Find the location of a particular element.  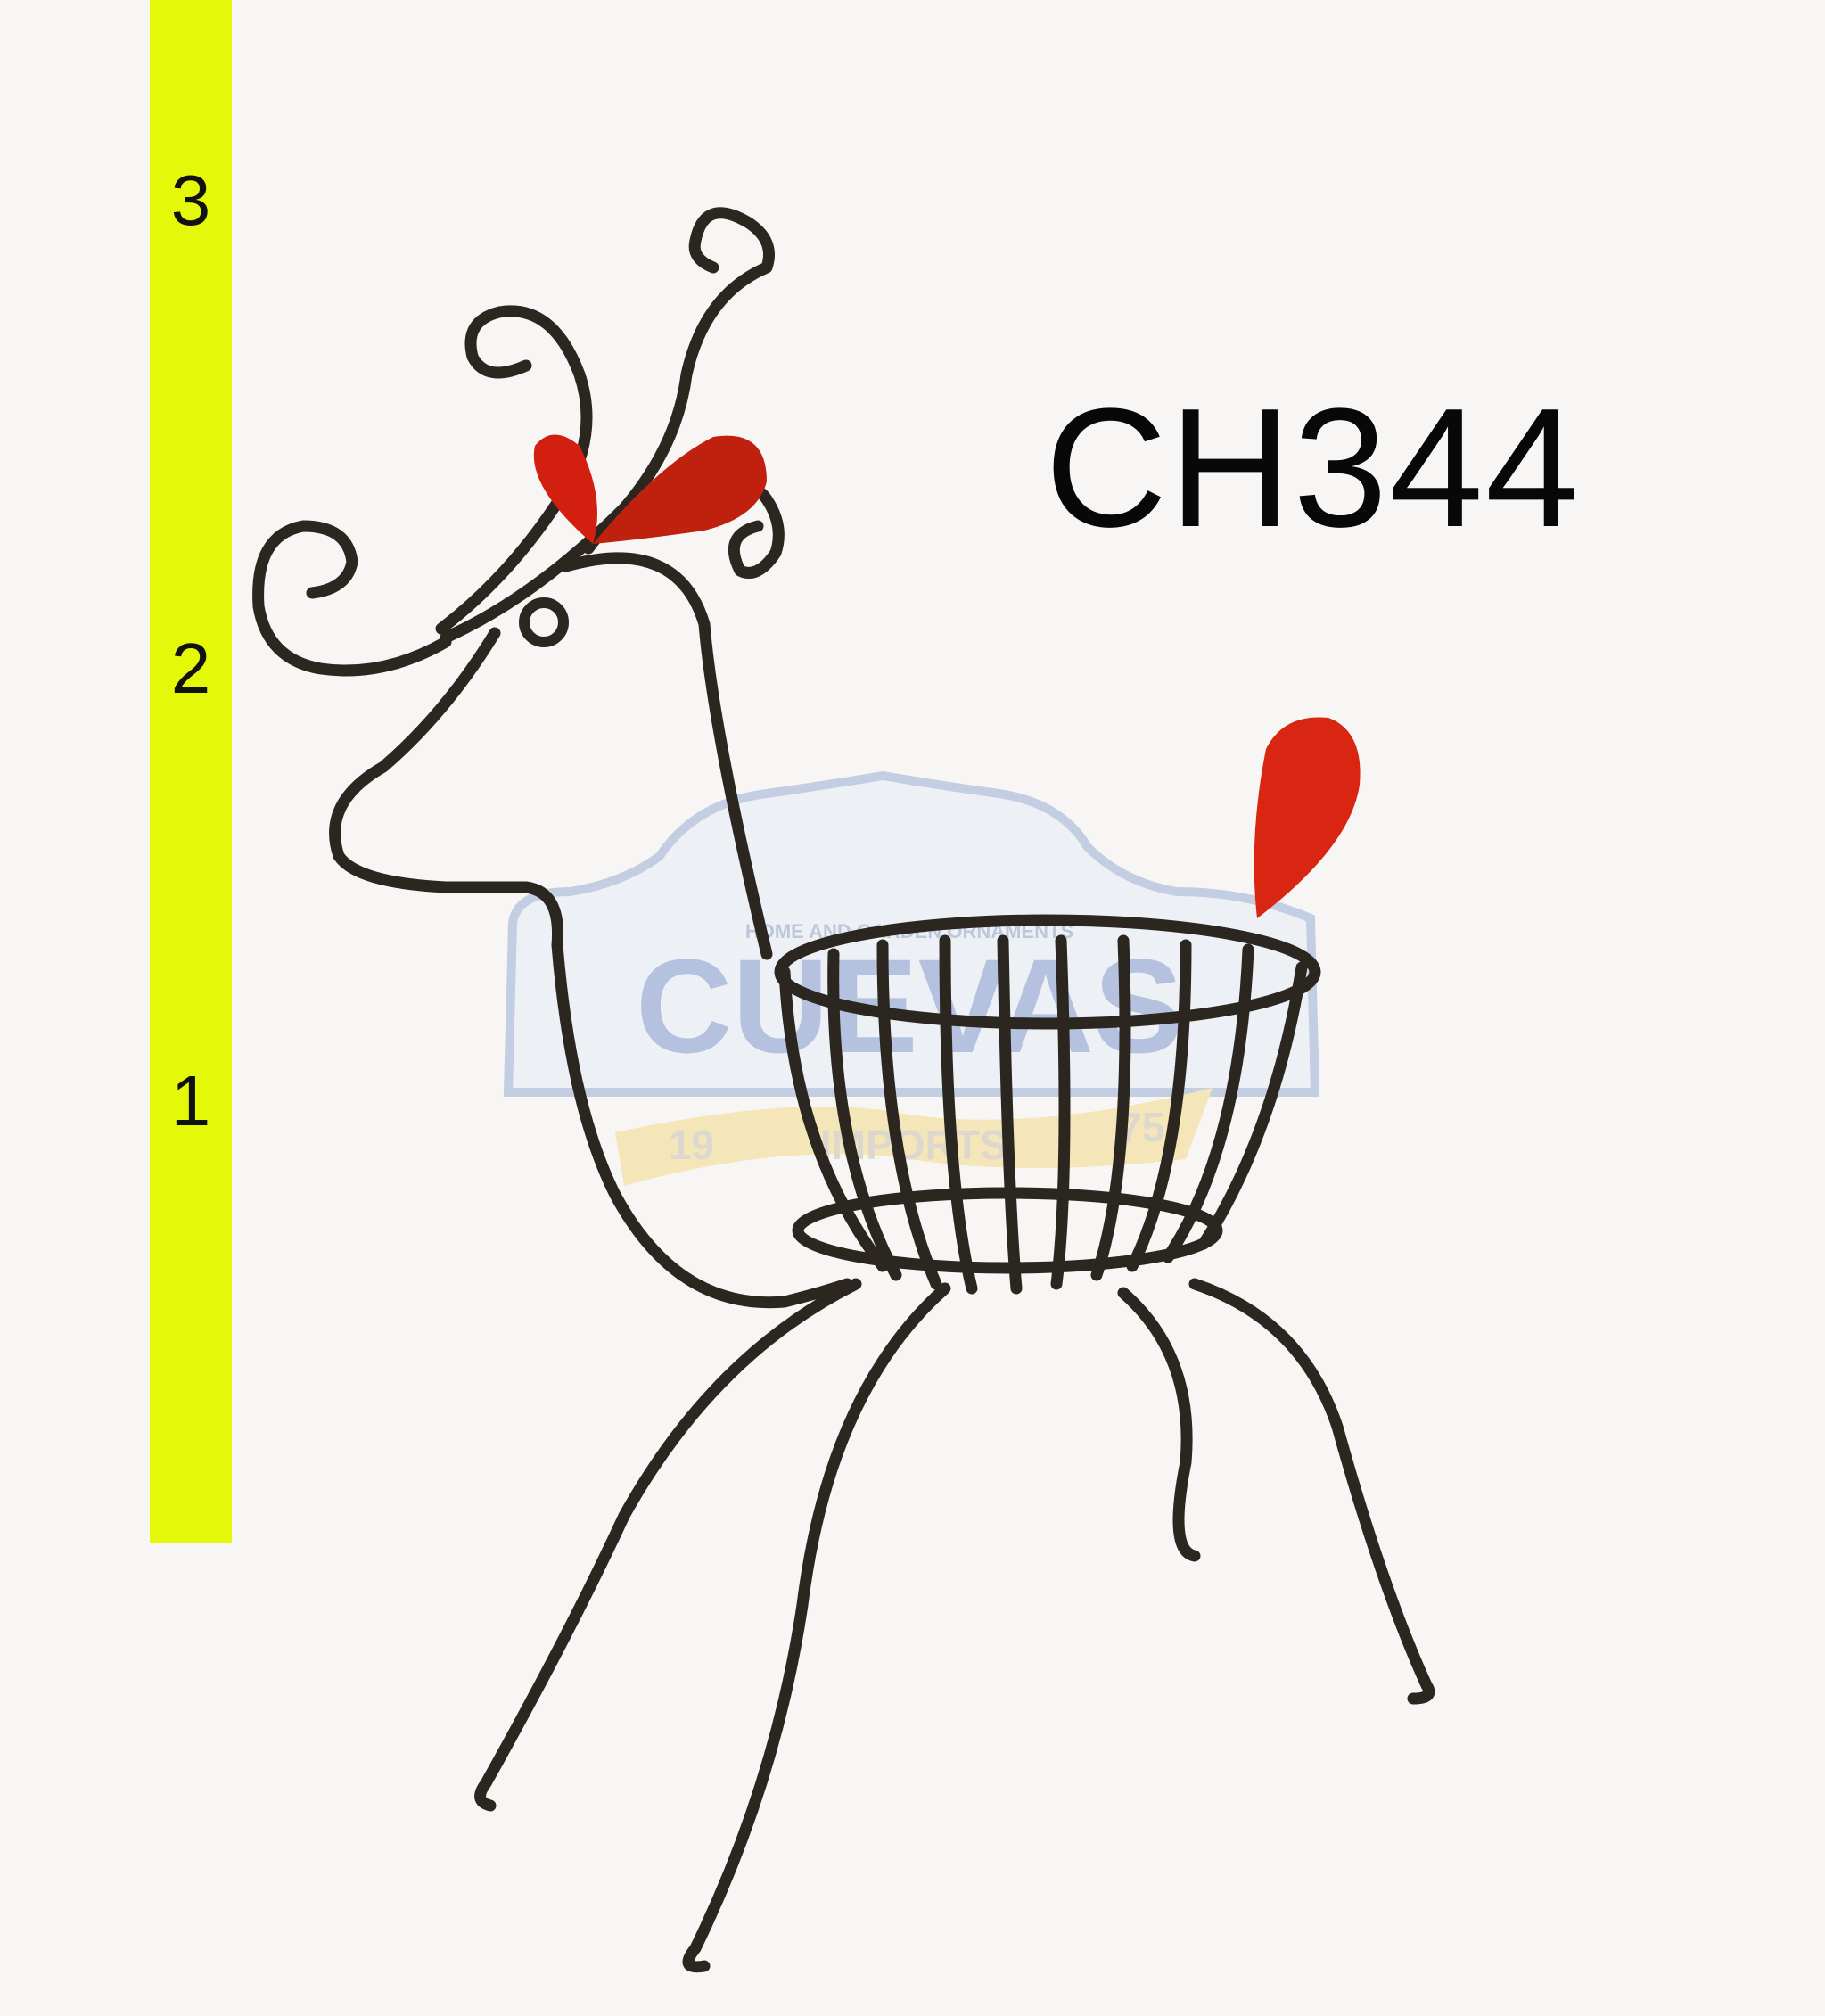

ear-left is located at coordinates (565, 489).